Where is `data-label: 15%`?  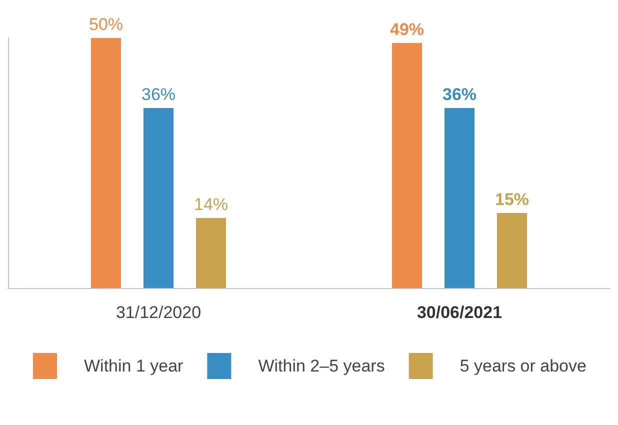 data-label: 15% is located at coordinates (512, 199).